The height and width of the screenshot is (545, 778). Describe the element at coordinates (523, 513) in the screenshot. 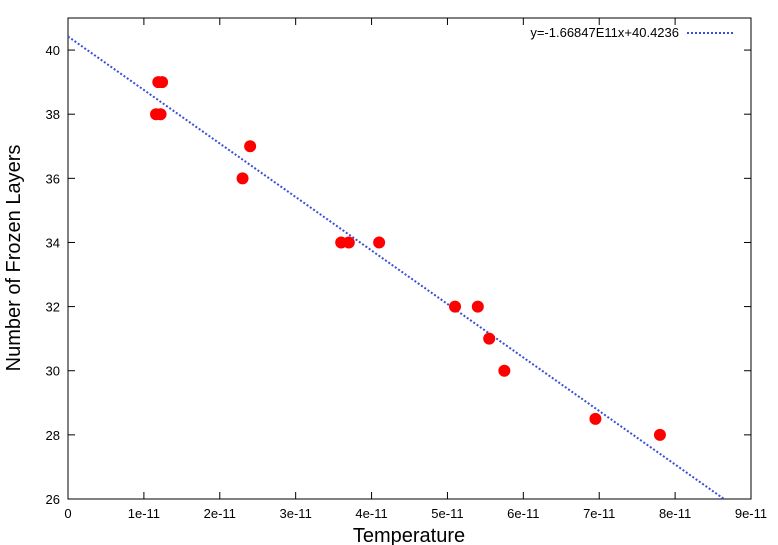

I see `x-tick-label: 6e-11` at that location.